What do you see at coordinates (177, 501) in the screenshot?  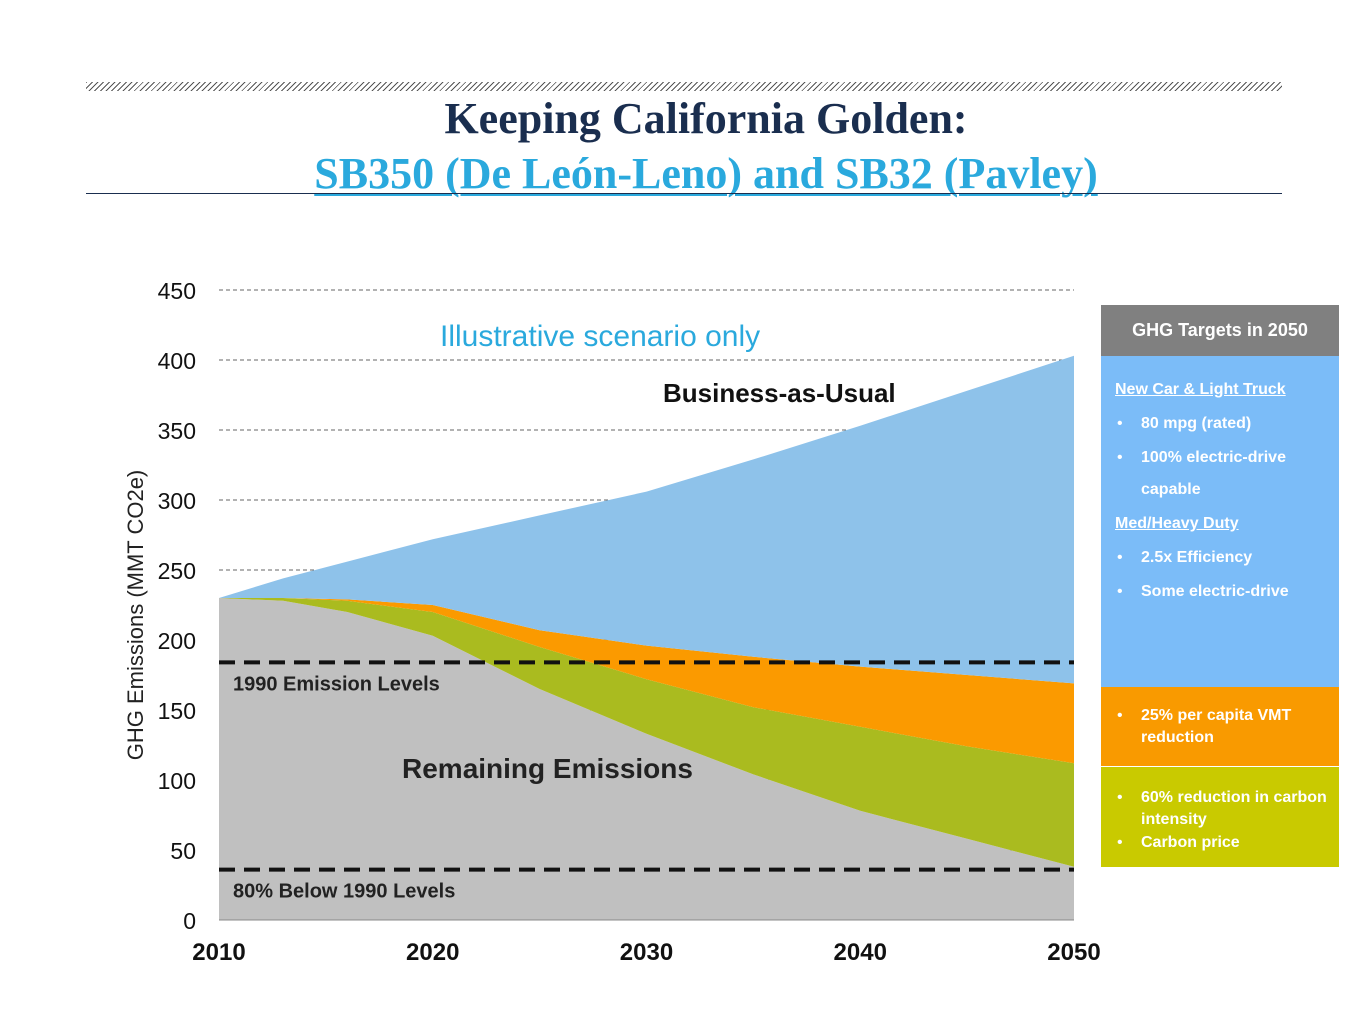 I see `y-tick-label: 300` at bounding box center [177, 501].